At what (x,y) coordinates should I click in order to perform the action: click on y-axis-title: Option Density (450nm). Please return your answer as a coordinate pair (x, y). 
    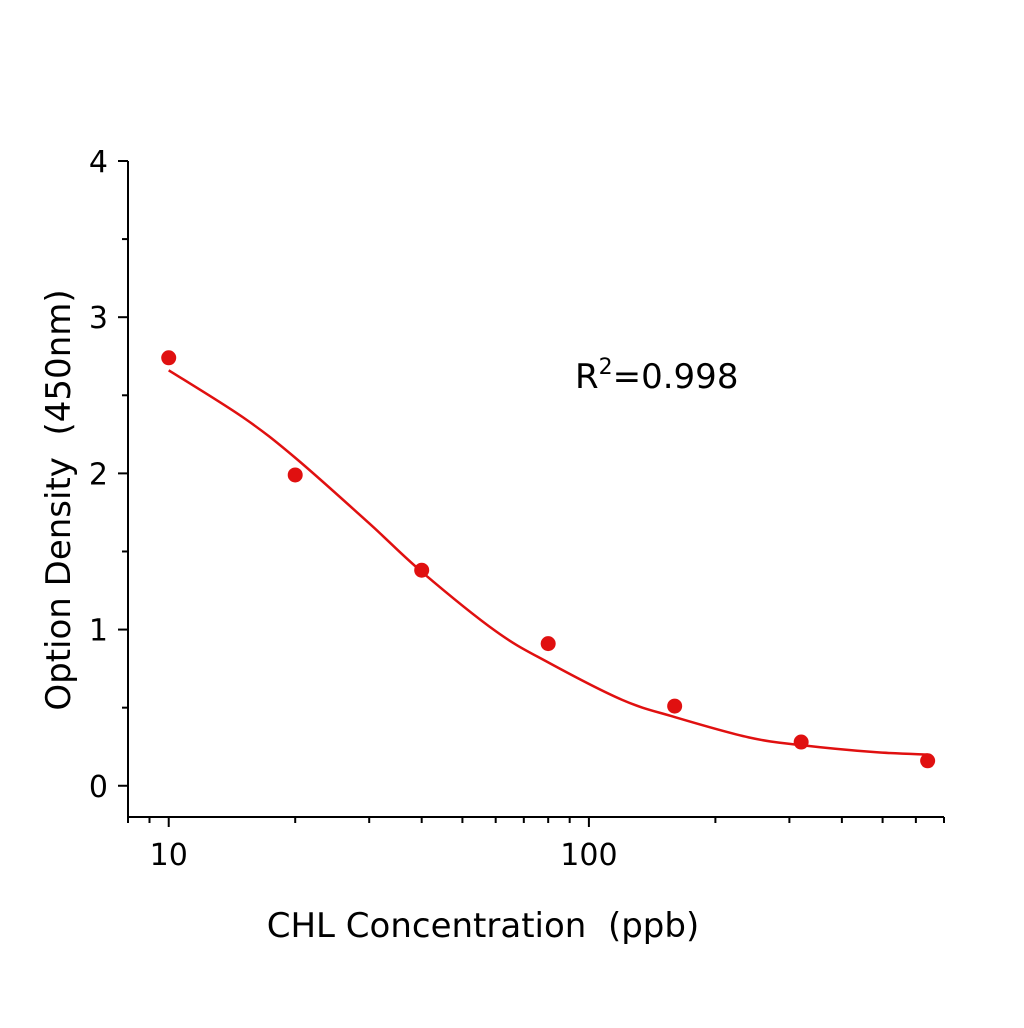
    Looking at the image, I should click on (59, 499).